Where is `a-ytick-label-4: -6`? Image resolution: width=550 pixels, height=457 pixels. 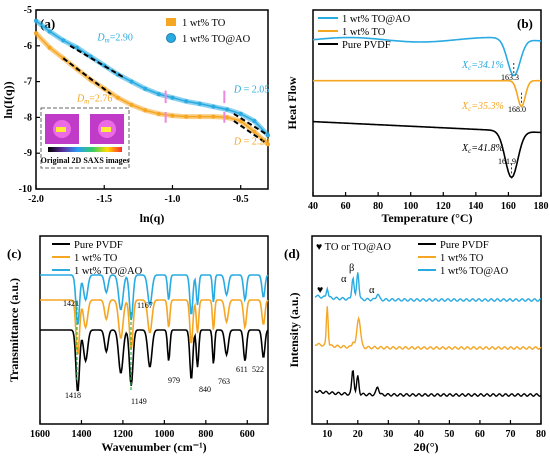 a-ytick-label-4: -6 is located at coordinates (28, 46).